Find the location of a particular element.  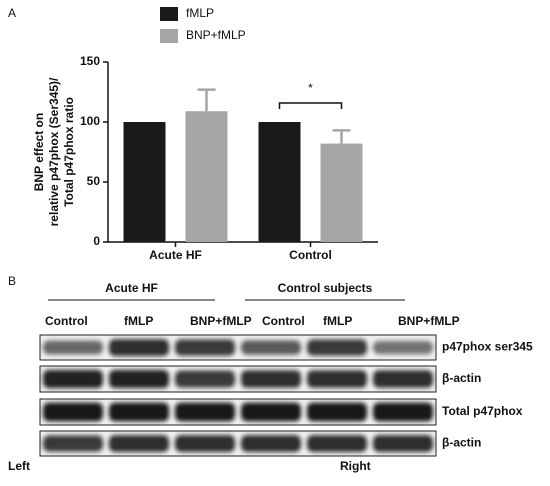

y-tick-label: 100 is located at coordinates (90, 121).